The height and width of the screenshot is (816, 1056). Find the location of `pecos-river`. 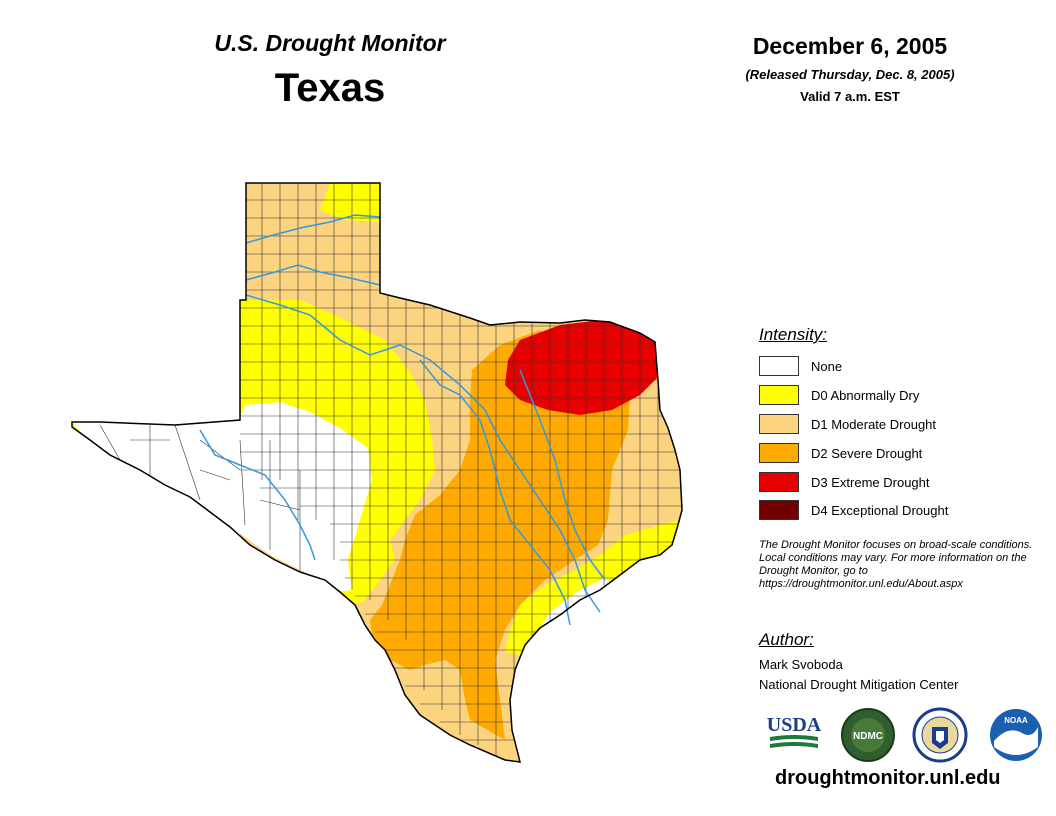

pecos-river is located at coordinates (257, 495).